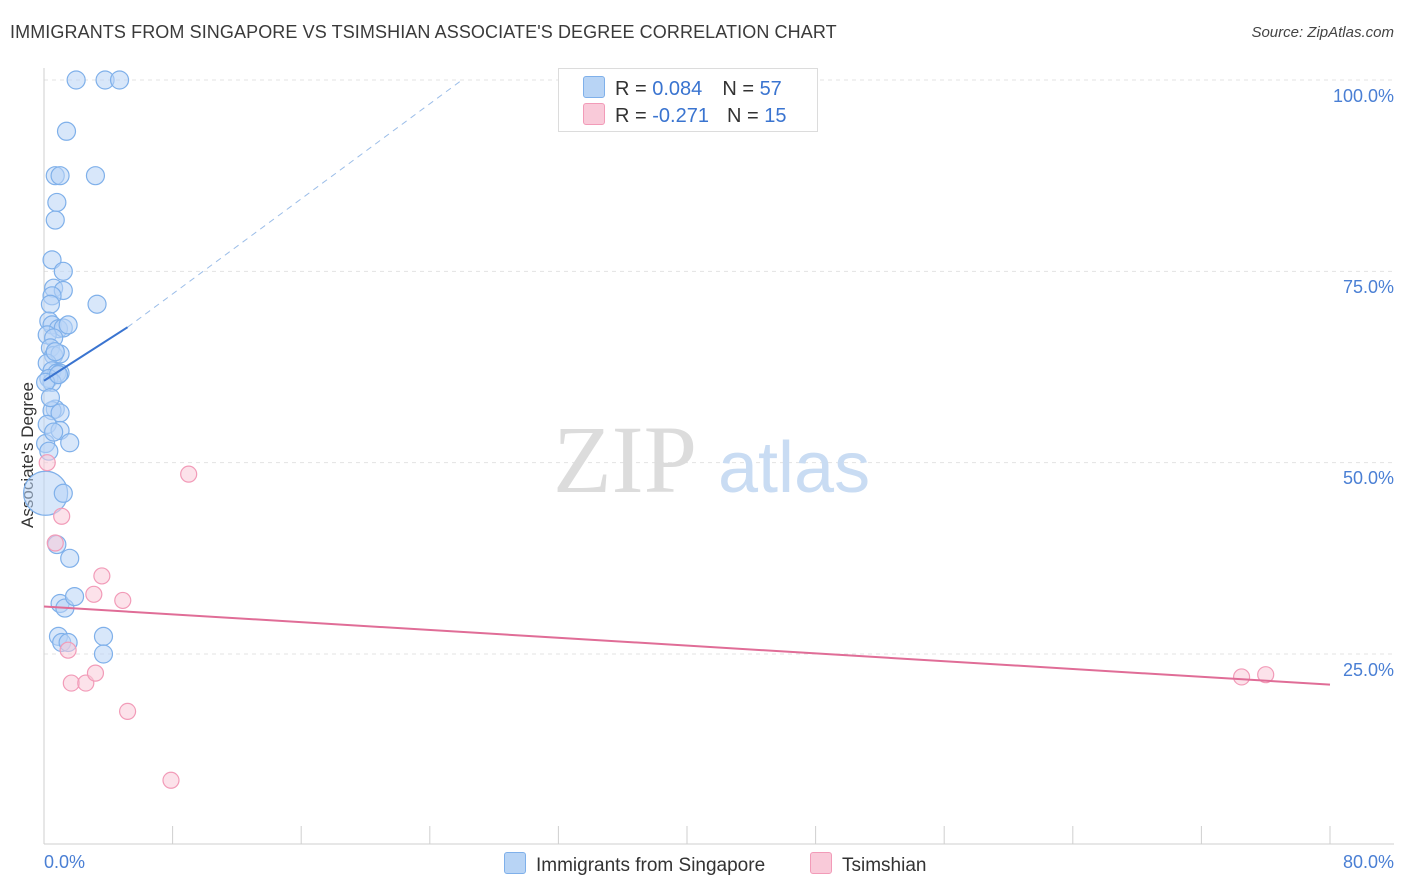 The image size is (1406, 892). What do you see at coordinates (651, 865) in the screenshot?
I see `legend-label: Immigrants from Singapore` at bounding box center [651, 865].